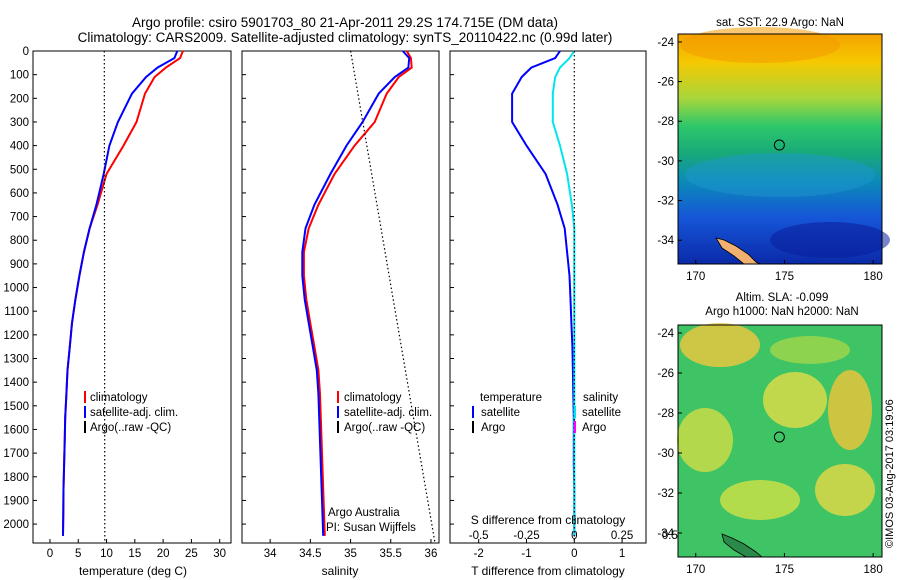 The height and width of the screenshot is (580, 900). Describe the element at coordinates (133, 571) in the screenshot. I see `temperature-xlabel: temperature (deg C)` at that location.